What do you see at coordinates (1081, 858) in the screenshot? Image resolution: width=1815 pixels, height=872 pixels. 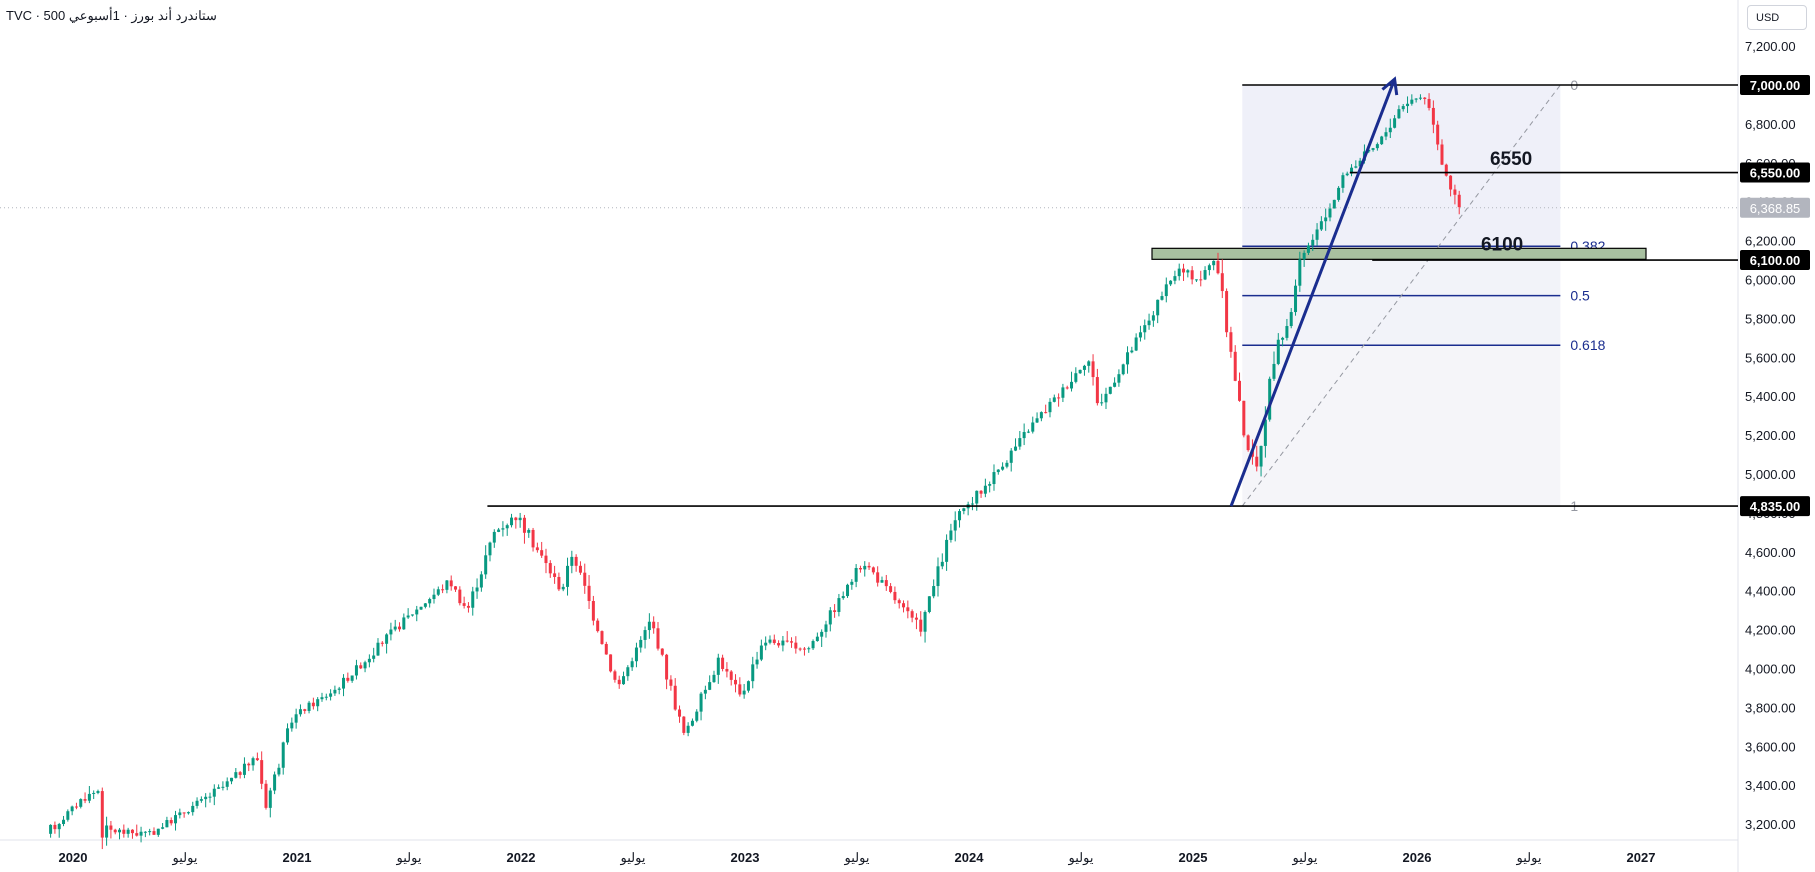 I see `time-tick-label: يوليو` at bounding box center [1081, 858].